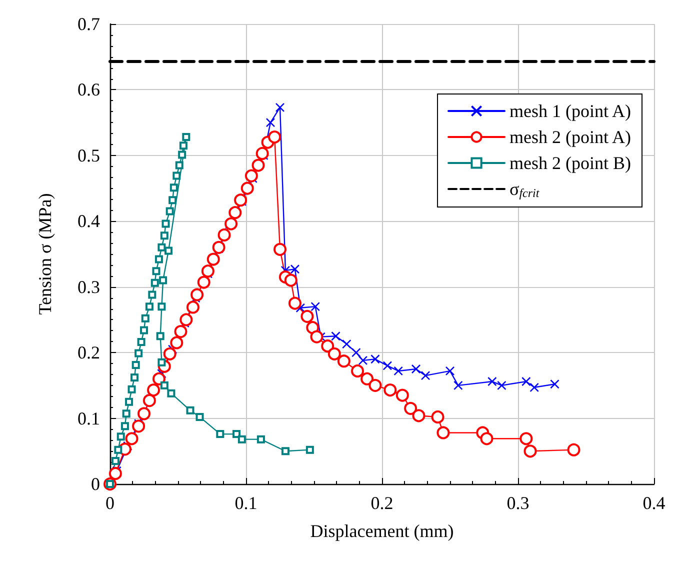 The height and width of the screenshot is (566, 682). What do you see at coordinates (89, 352) in the screenshot?
I see `y-tick-label: 0.2` at bounding box center [89, 352].